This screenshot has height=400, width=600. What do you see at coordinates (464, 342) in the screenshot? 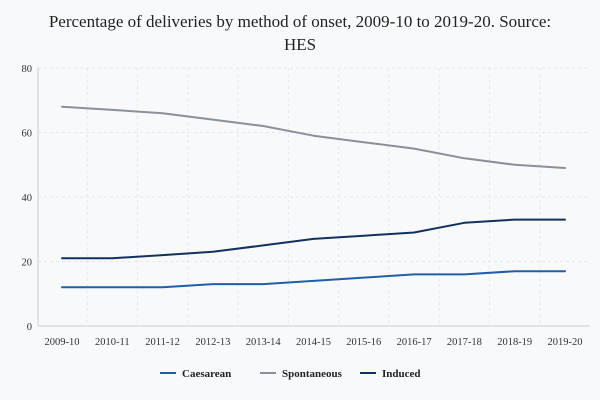
I see `x-tick-label: 2017-18` at bounding box center [464, 342].